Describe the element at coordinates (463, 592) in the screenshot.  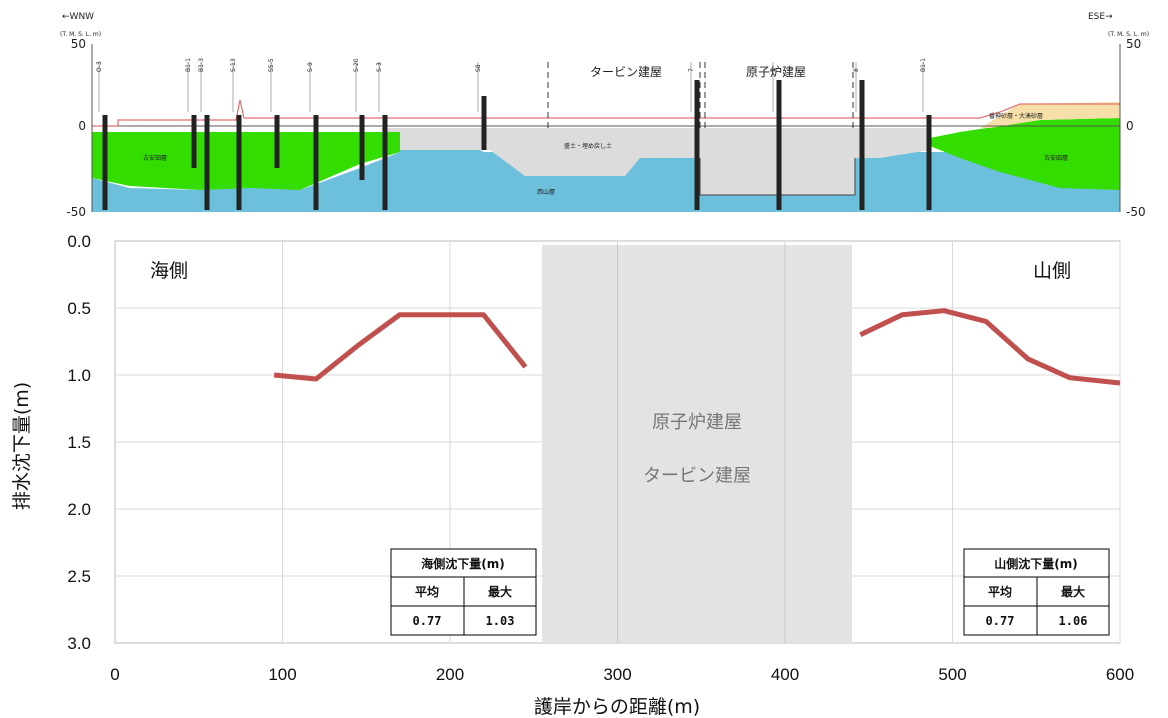
I see `sea-side-table: 海側沈下量(m) 平均 最大 0.77 1.03` at that location.